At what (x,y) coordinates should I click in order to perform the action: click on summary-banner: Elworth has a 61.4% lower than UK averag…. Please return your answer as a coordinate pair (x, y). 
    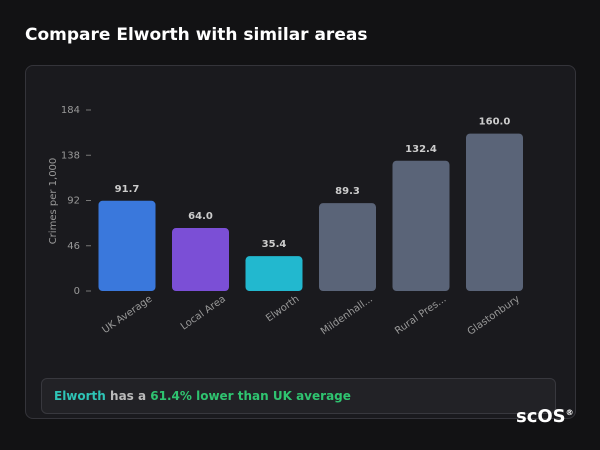
    Looking at the image, I should click on (298, 396).